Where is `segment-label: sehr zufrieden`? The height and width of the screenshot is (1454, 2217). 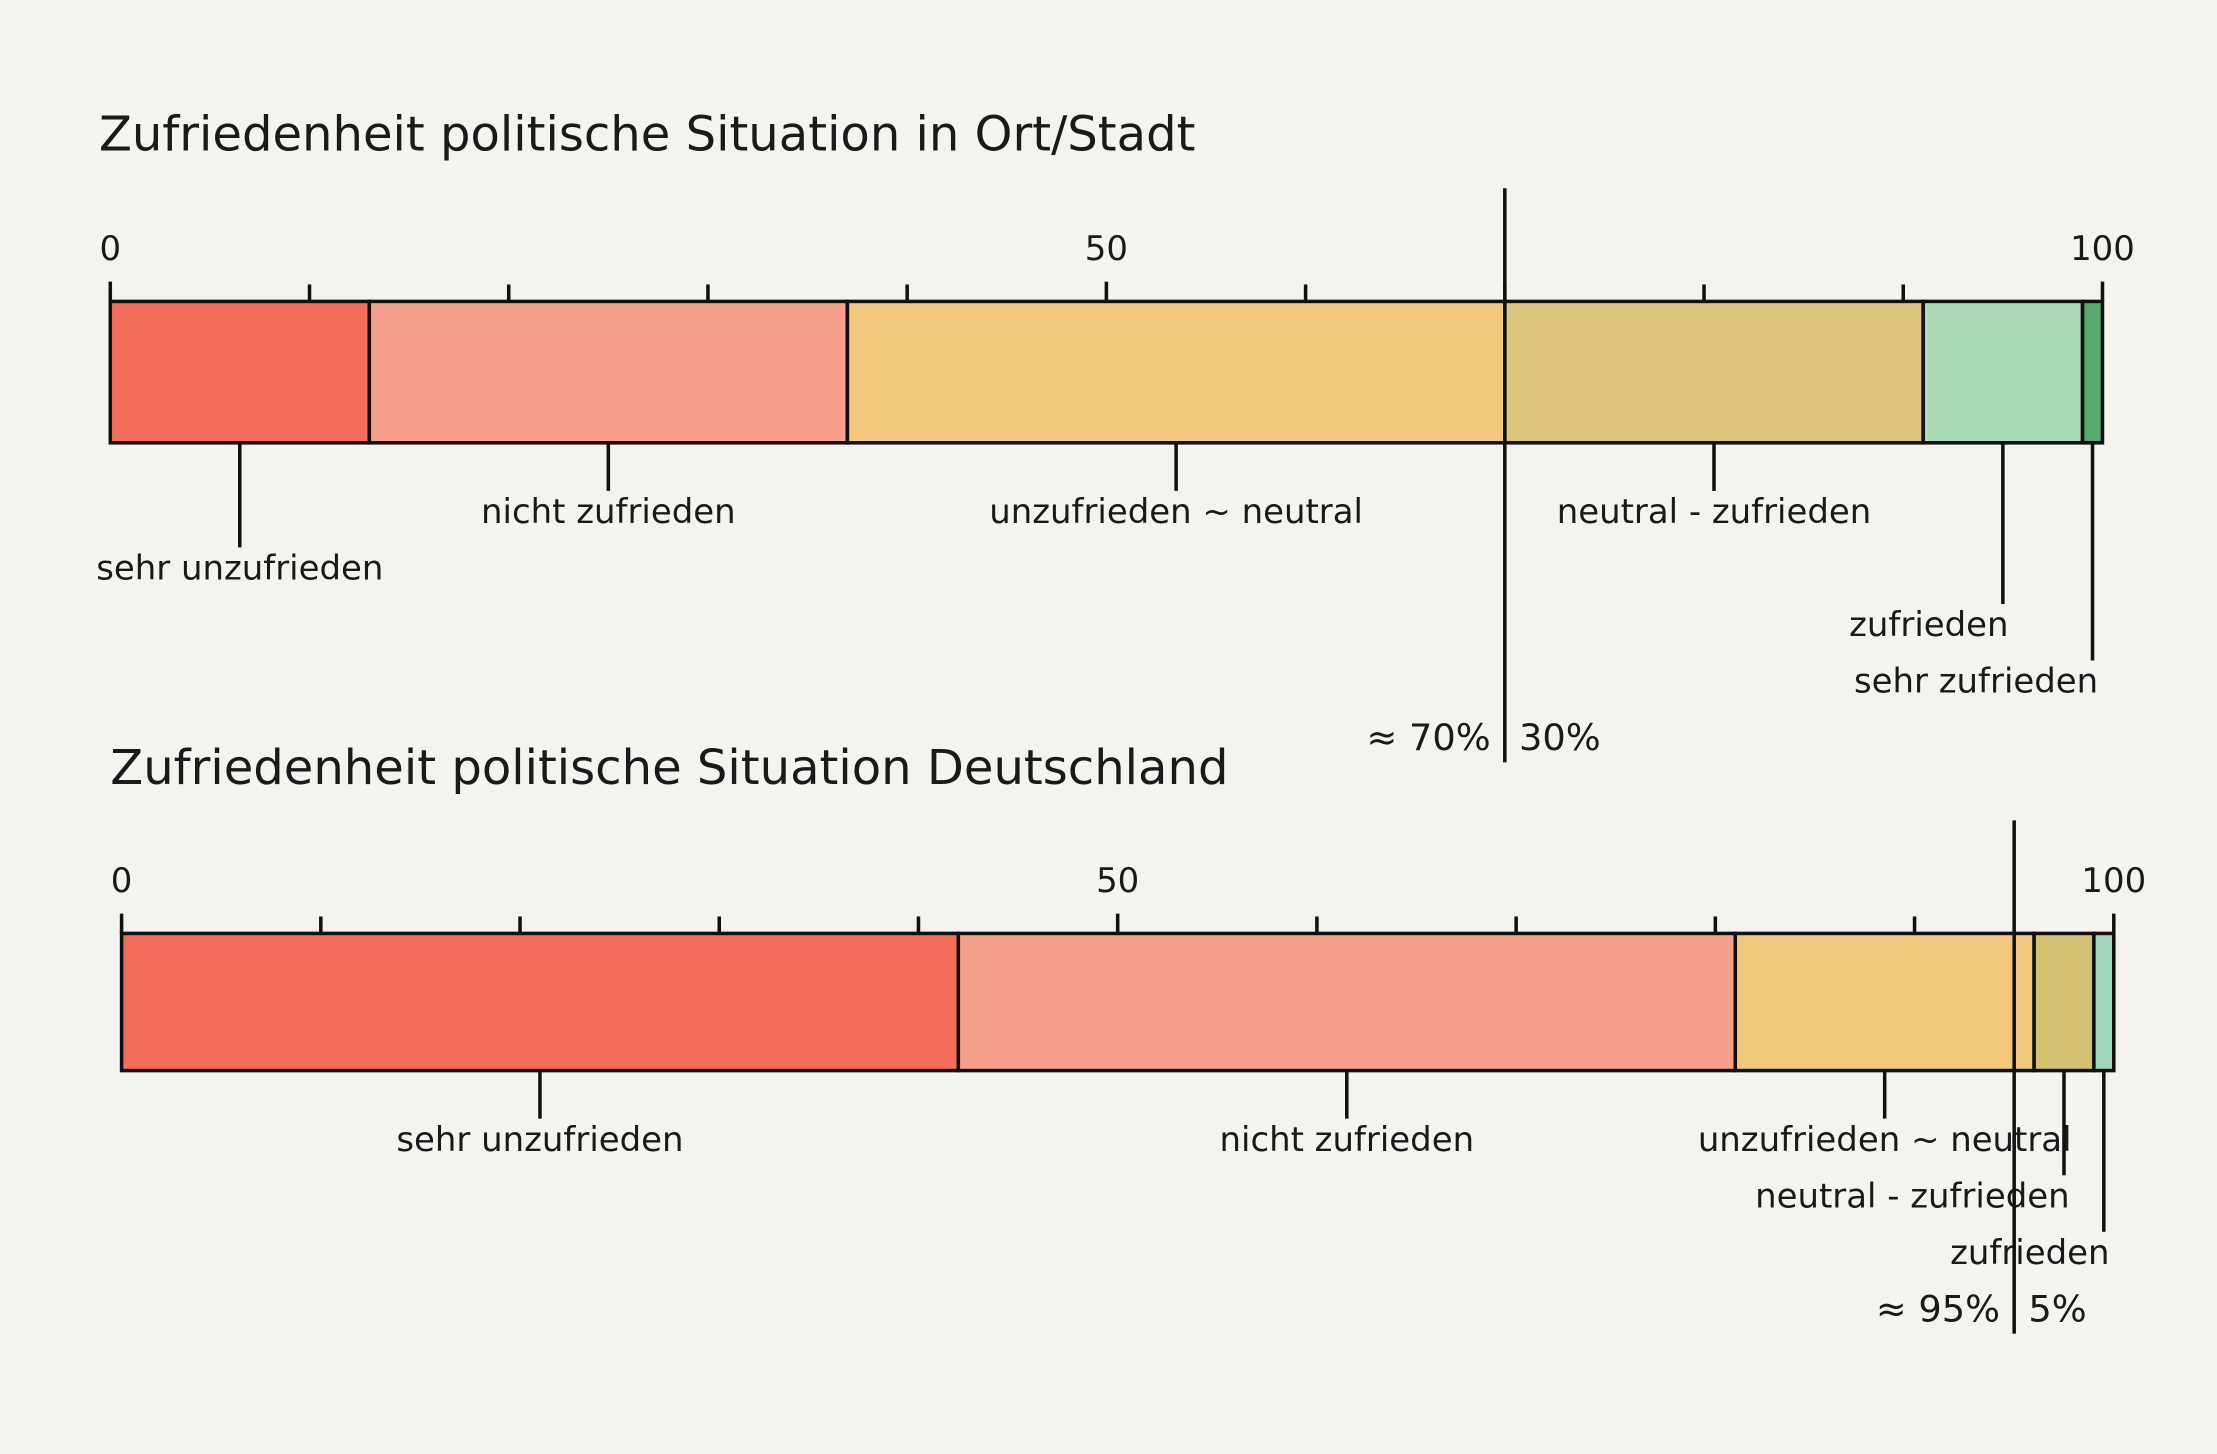 segment-label: sehr zufrieden is located at coordinates (1976, 682).